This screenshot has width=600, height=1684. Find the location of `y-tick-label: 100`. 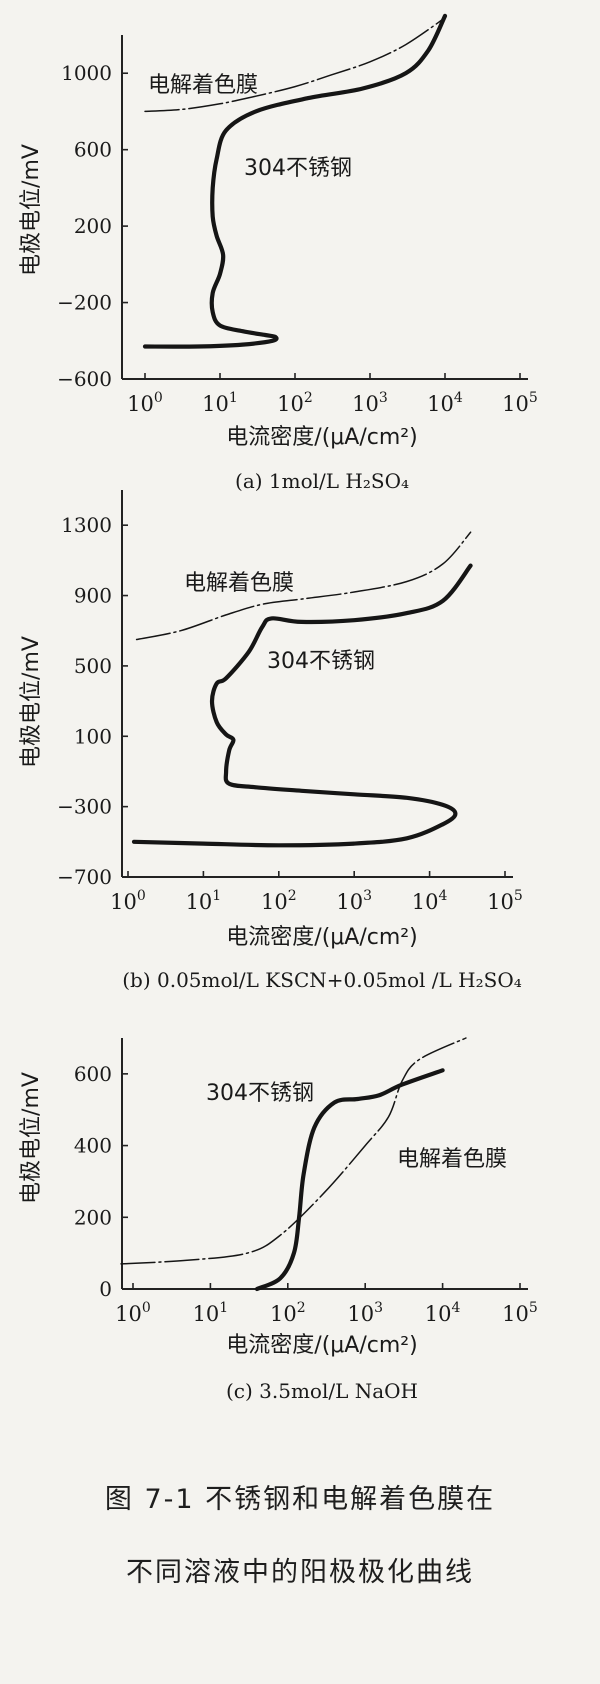

y-tick-label: 100 is located at coordinates (93, 736).